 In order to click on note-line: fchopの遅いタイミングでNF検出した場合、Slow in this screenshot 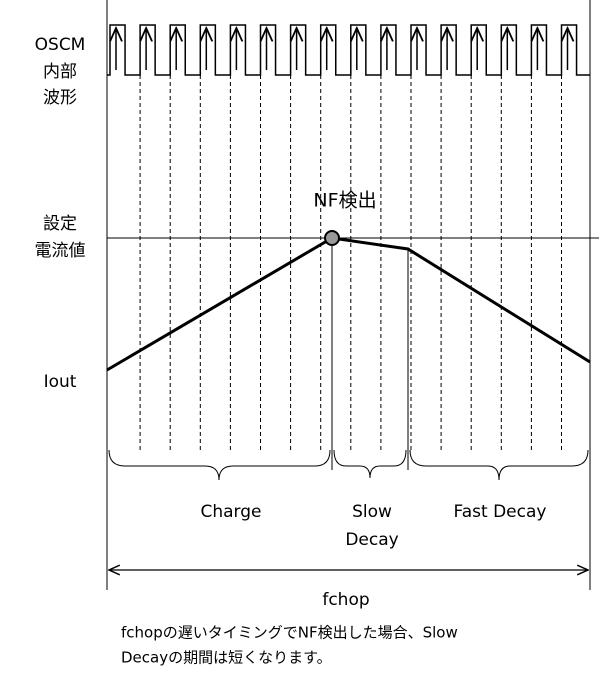, I will do `click(289, 633)`.